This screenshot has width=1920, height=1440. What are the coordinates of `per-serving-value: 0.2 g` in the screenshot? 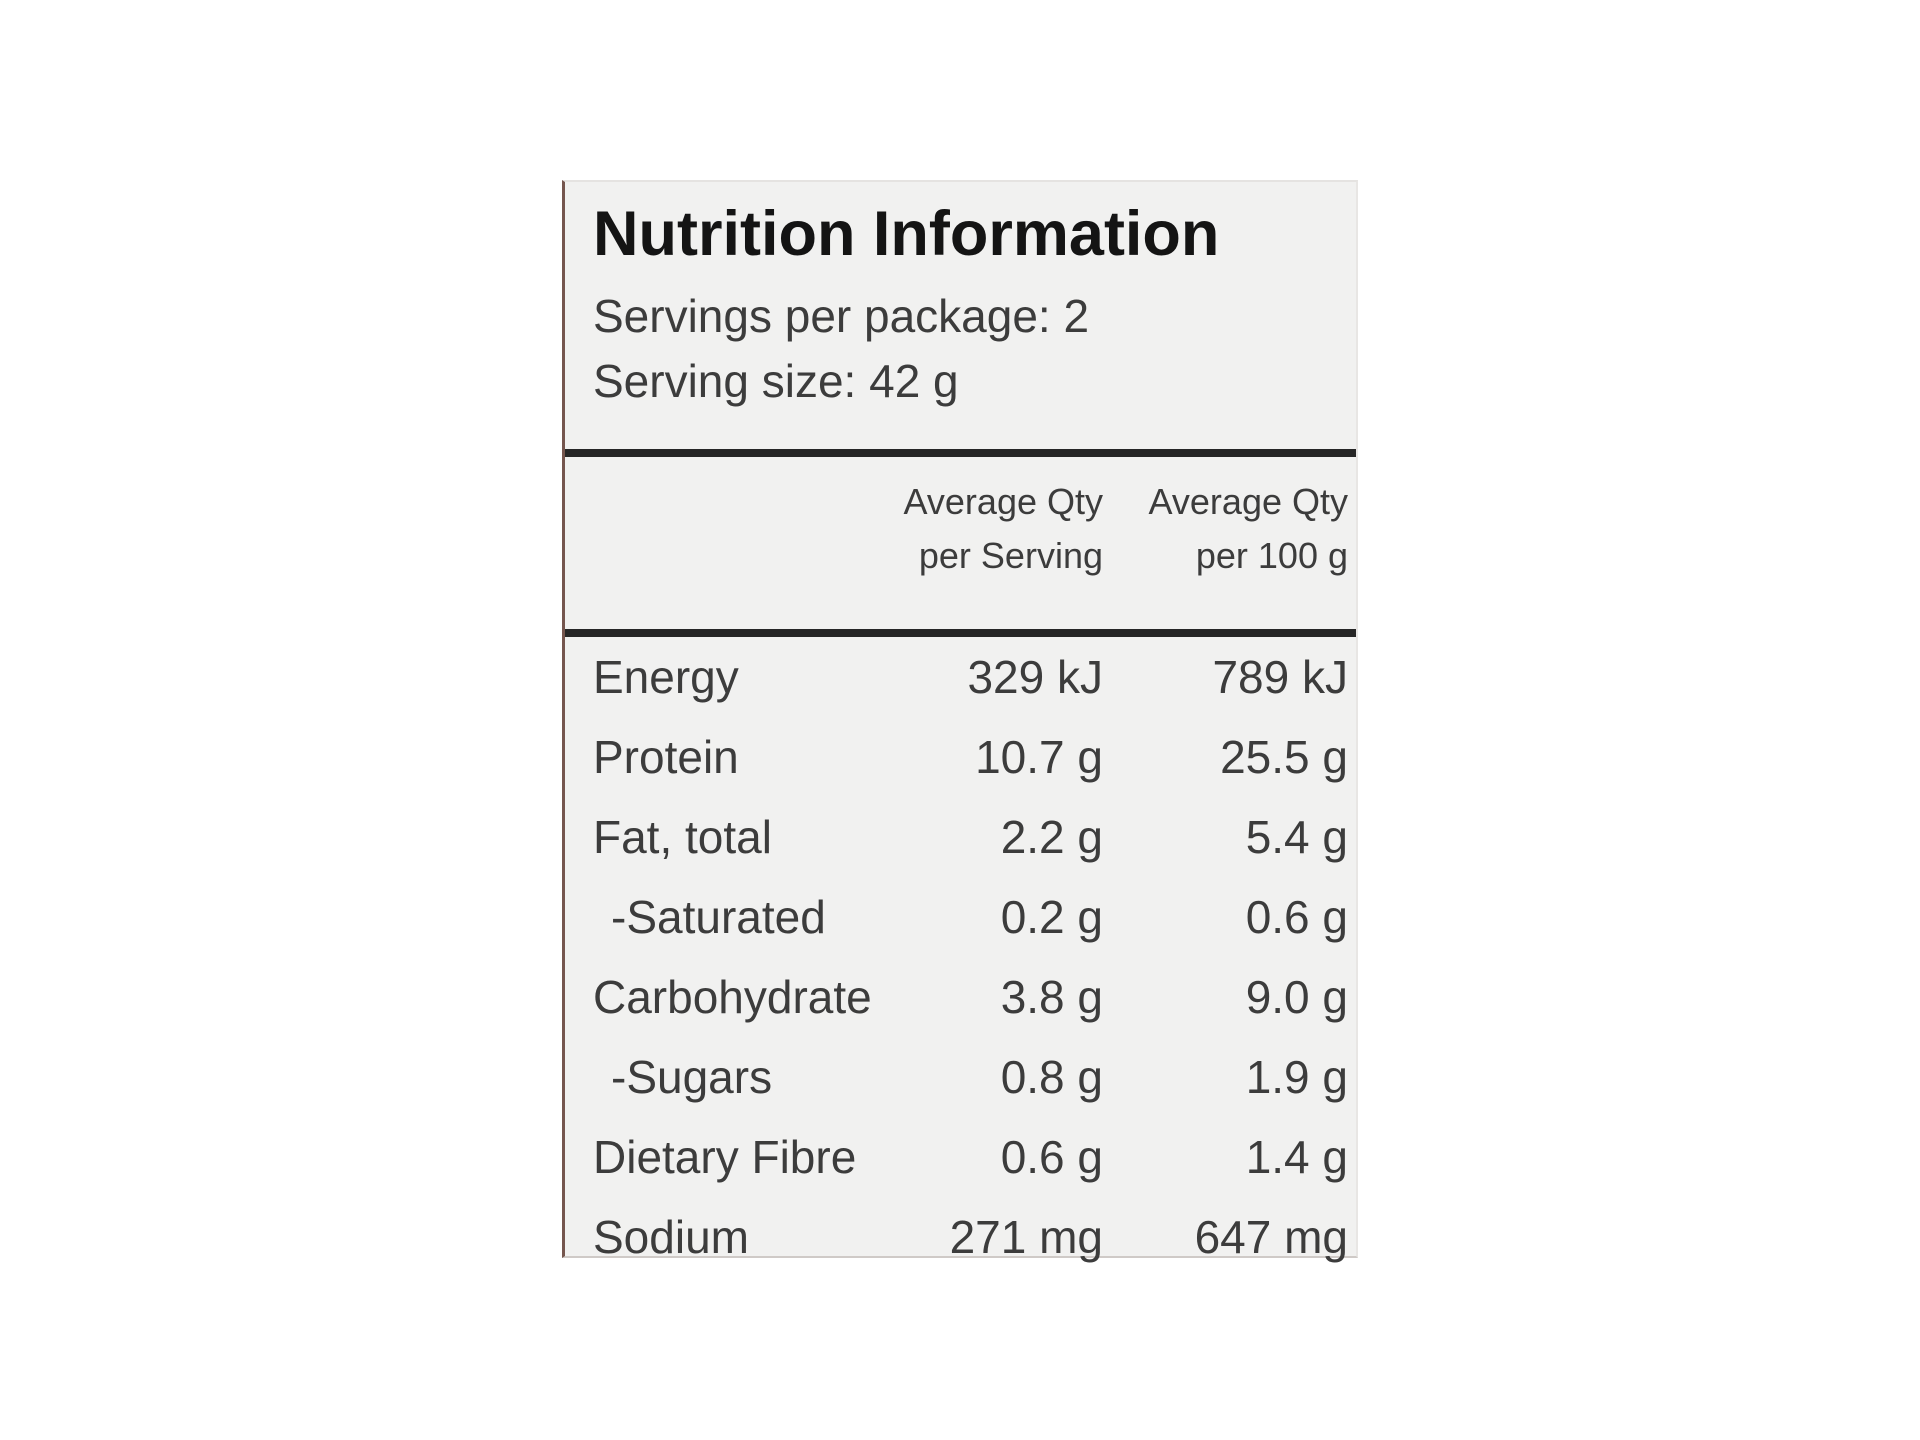 It's located at (1051, 916).